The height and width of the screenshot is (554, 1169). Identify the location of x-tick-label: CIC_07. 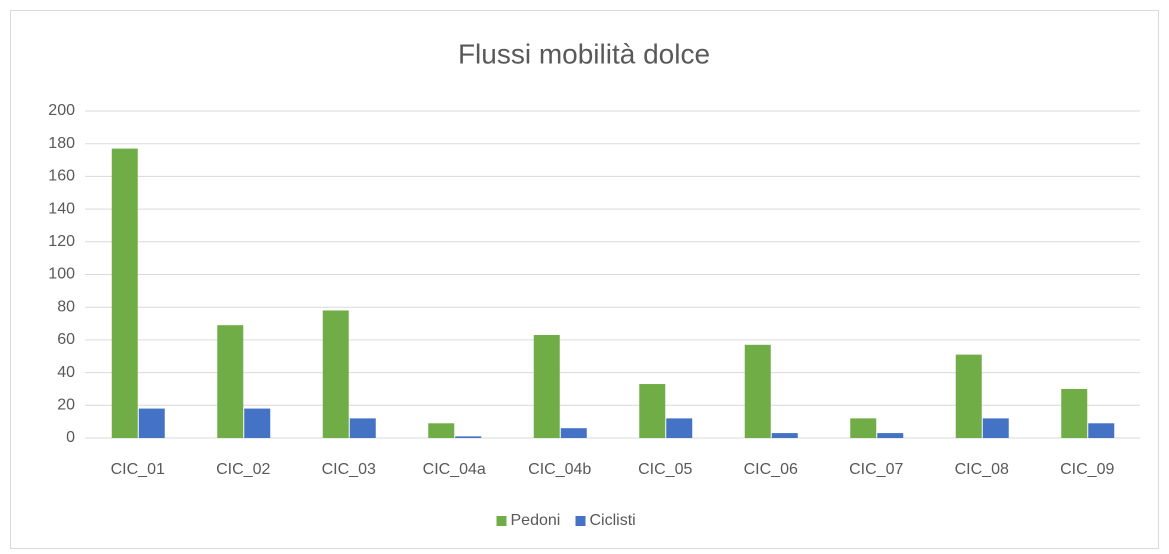
(876, 469).